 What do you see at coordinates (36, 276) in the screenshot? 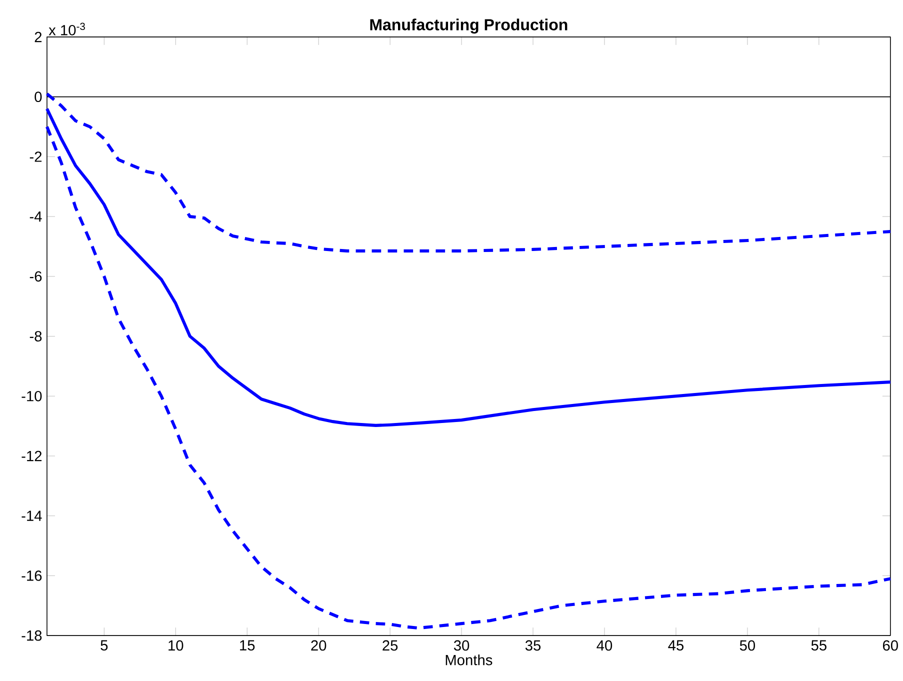
I see `y-tick-label: -6` at bounding box center [36, 276].